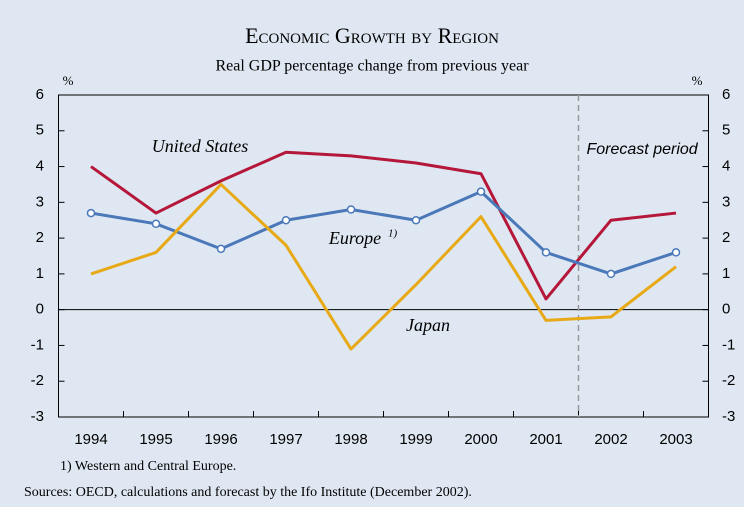 The height and width of the screenshot is (507, 744). Describe the element at coordinates (383, 233) in the screenshot. I see `series-line` at that location.